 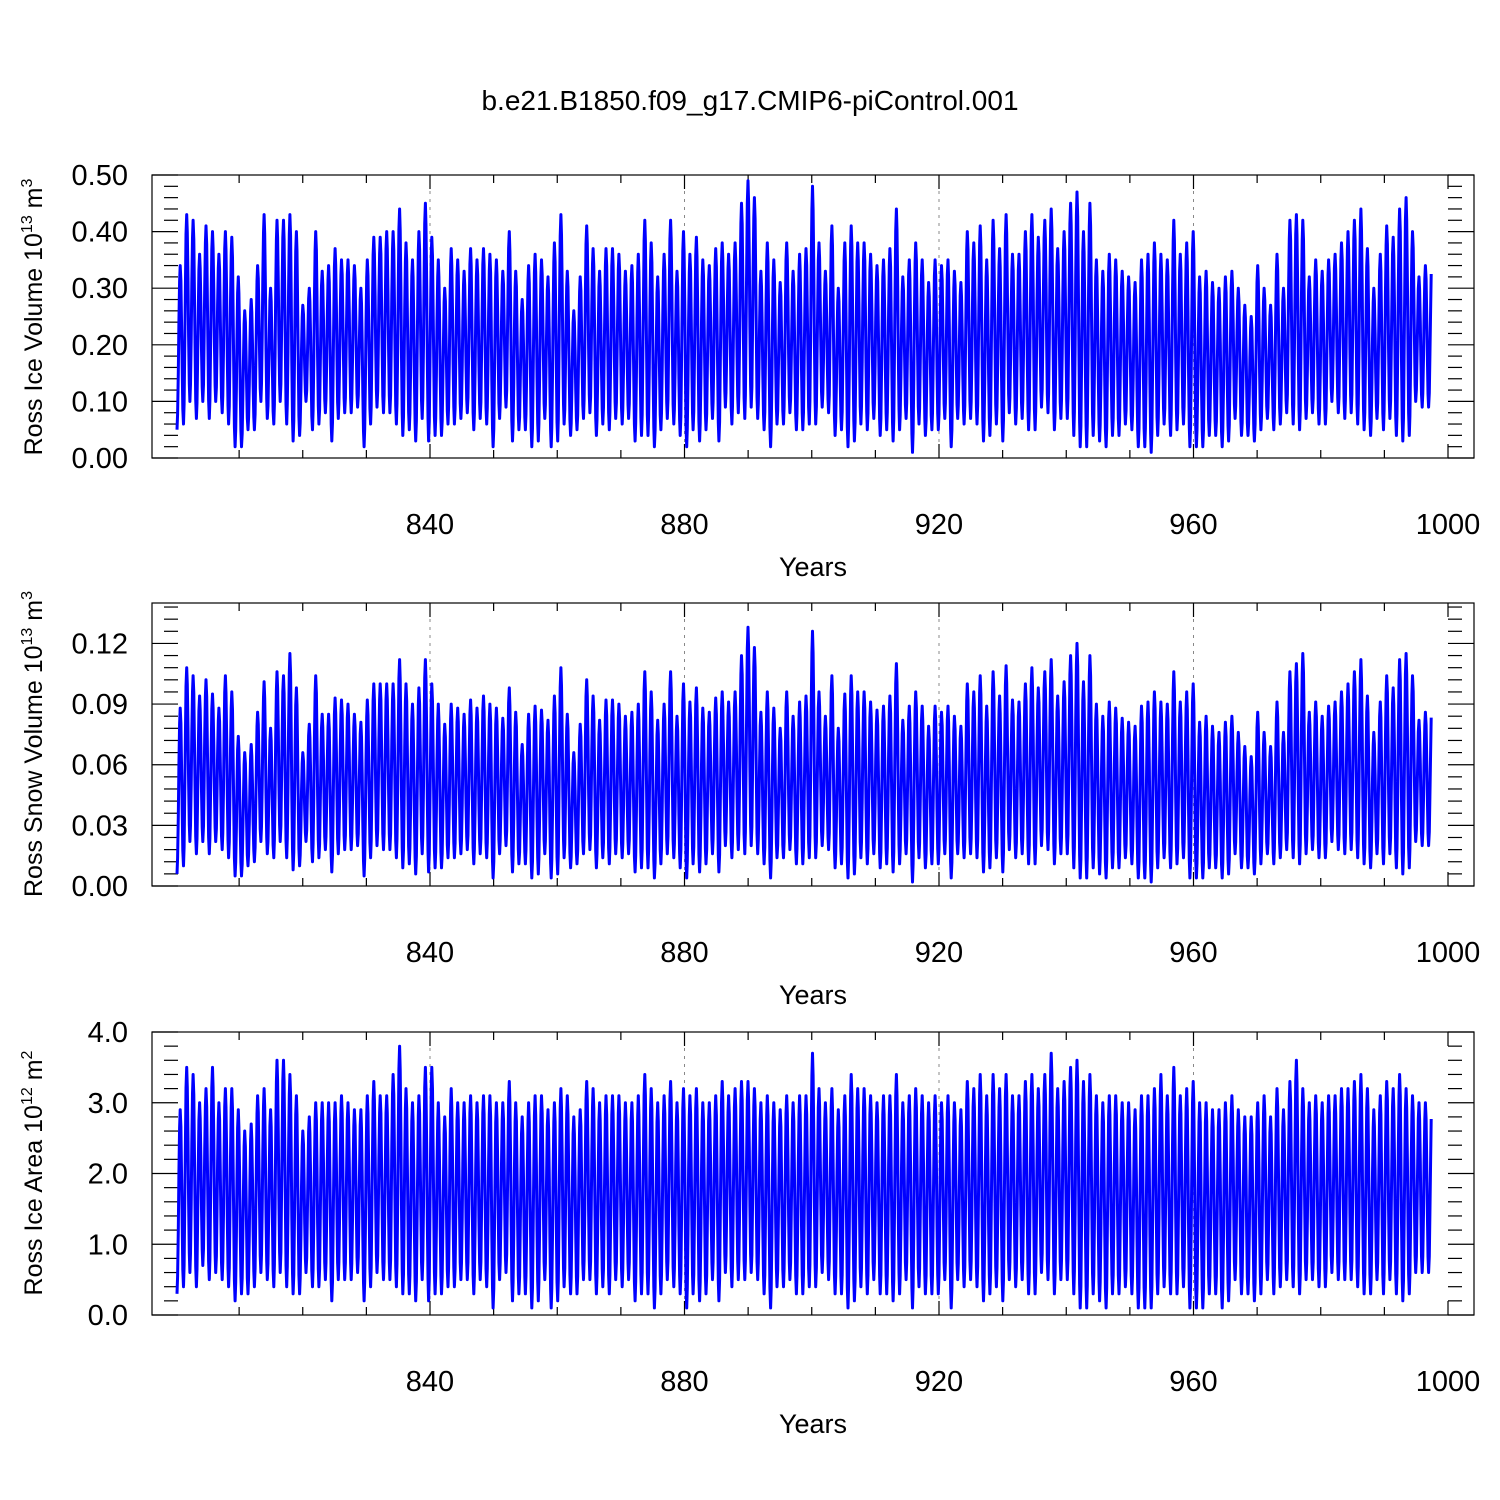 I want to click on y-tick-label: 0.09, so click(x=100, y=705).